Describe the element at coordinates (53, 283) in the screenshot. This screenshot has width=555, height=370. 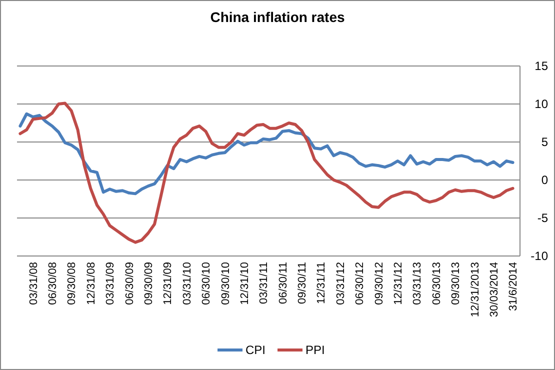
I see `x-tick-label: 06/30/08` at that location.